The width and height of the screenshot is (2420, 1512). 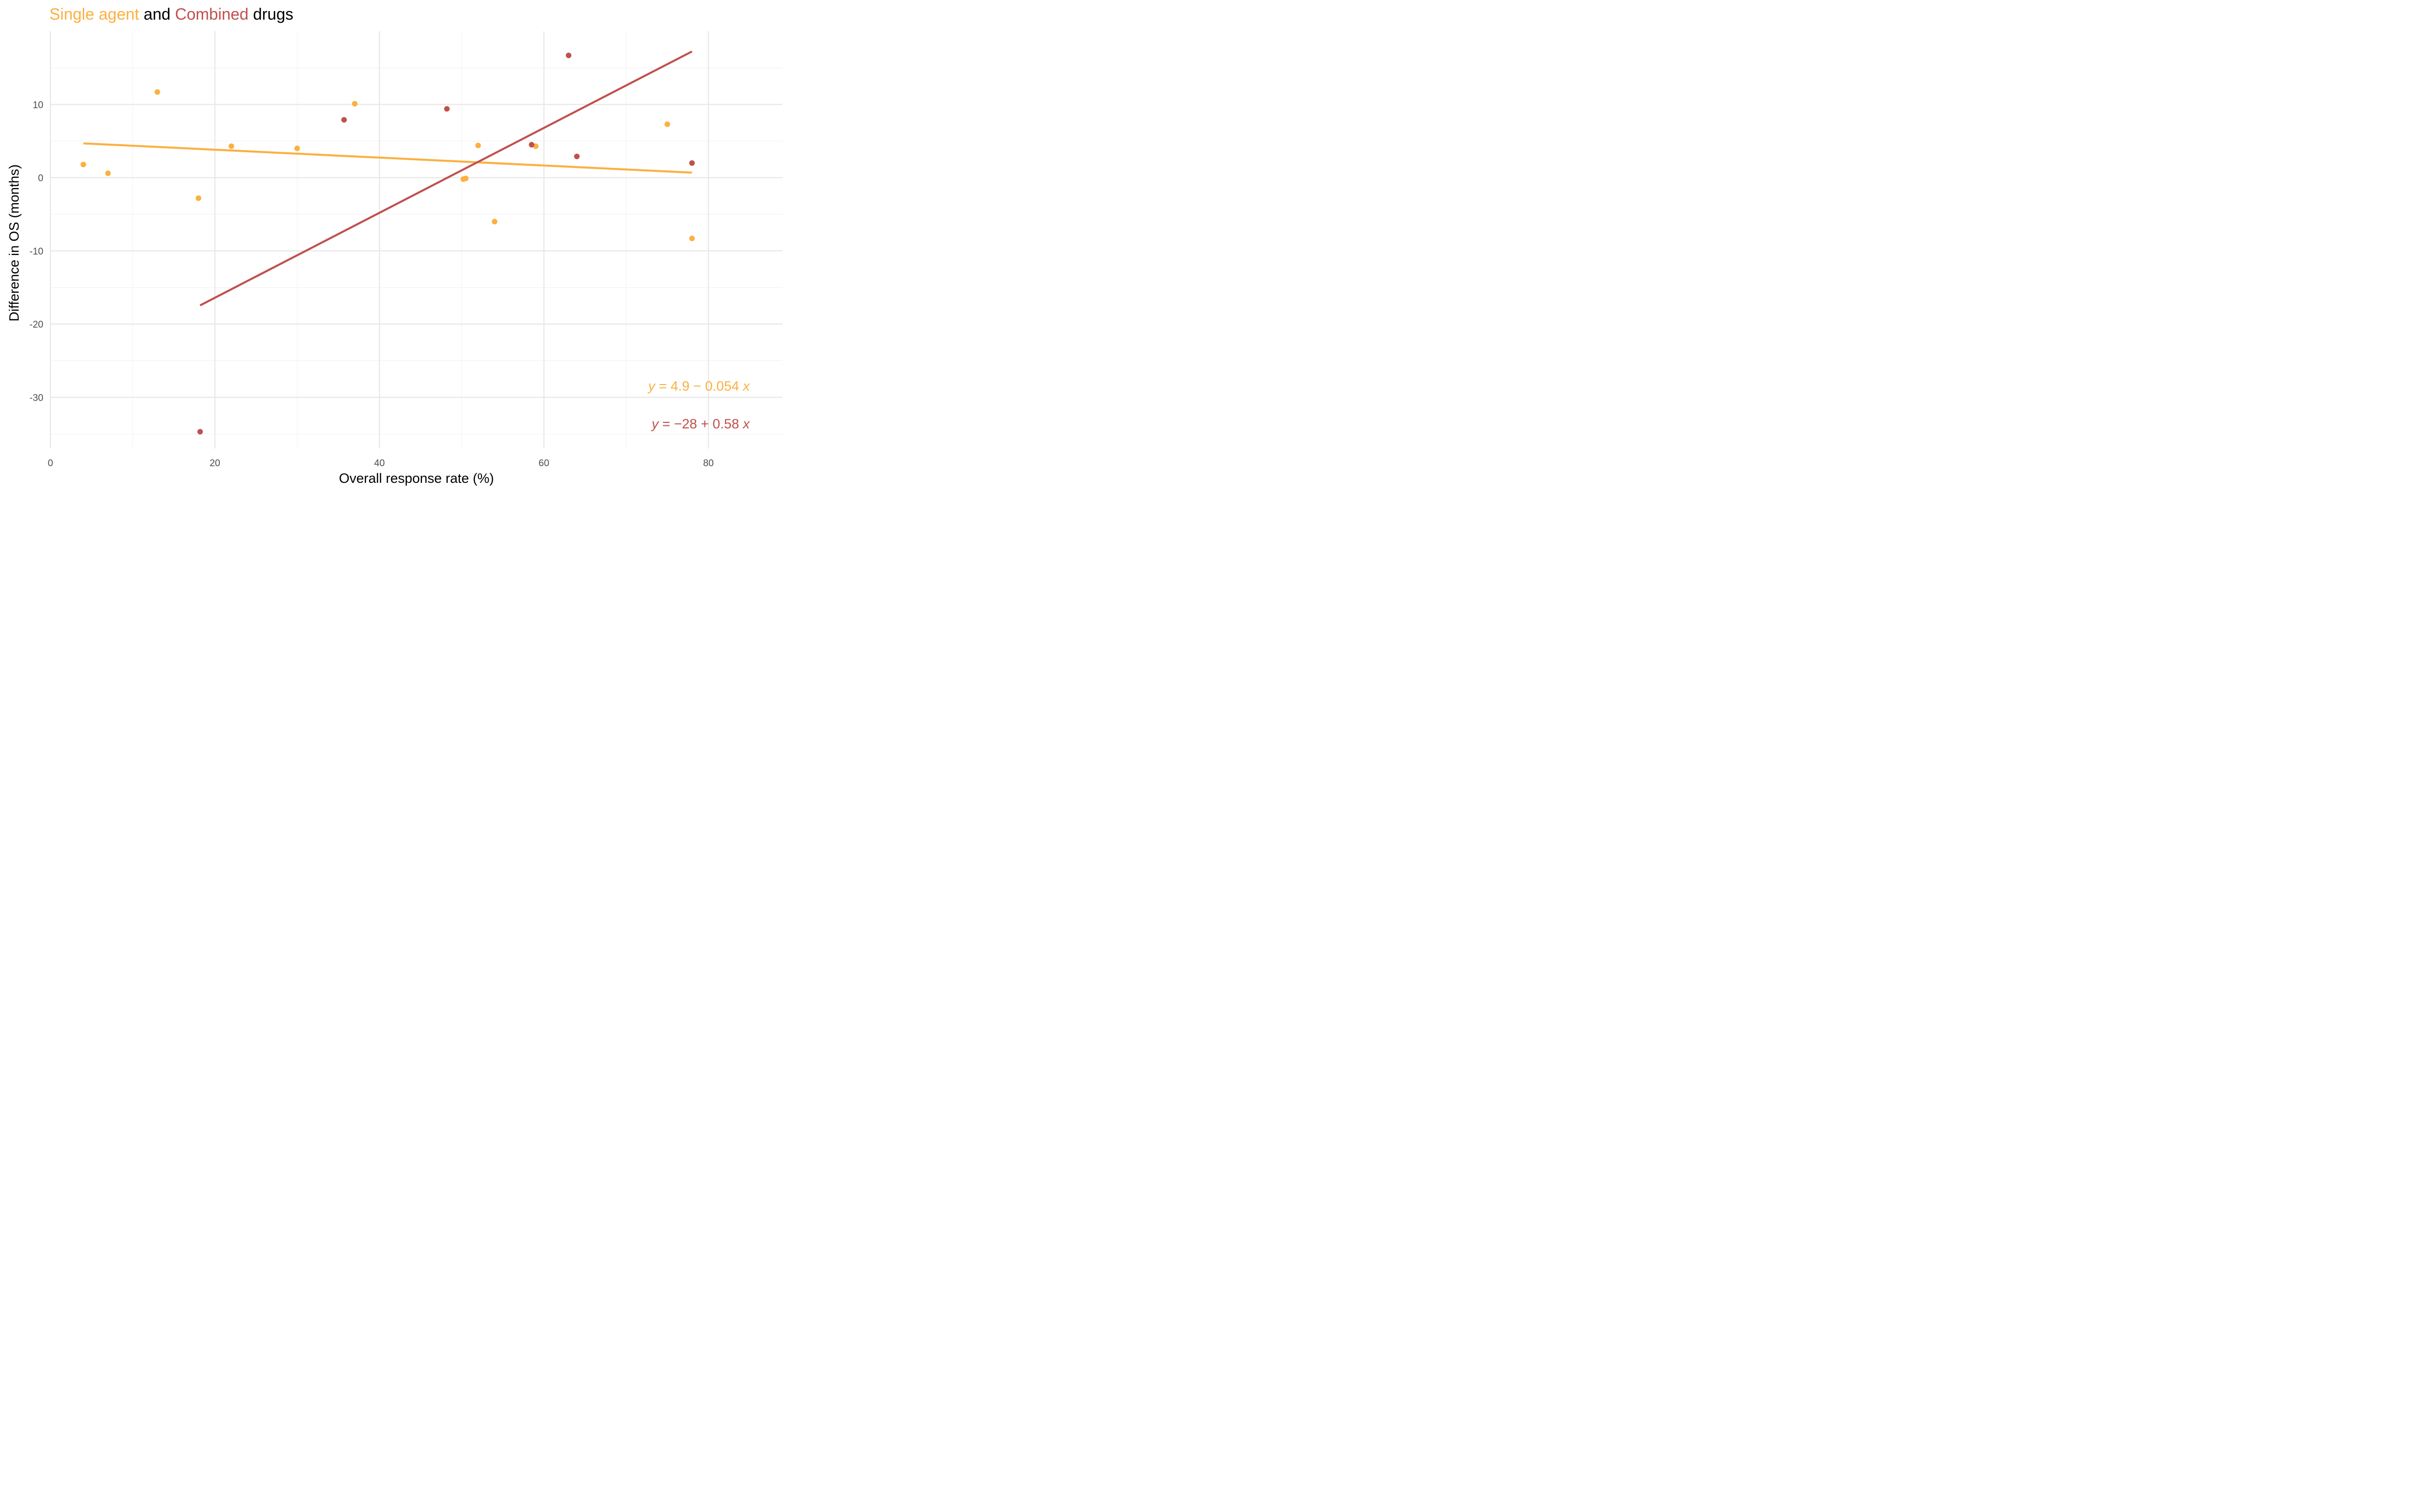 I want to click on y-tick-label: -20, so click(x=36, y=325).